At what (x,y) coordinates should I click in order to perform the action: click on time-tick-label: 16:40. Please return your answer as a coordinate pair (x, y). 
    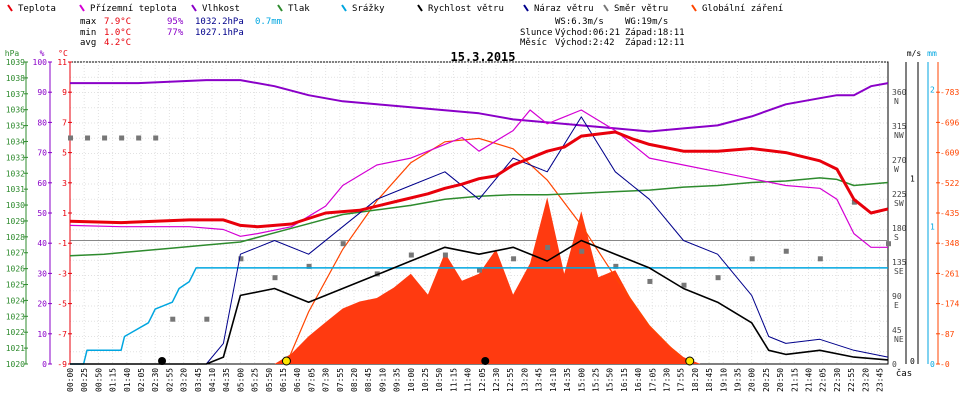
    Looking at the image, I should click on (638, 380).